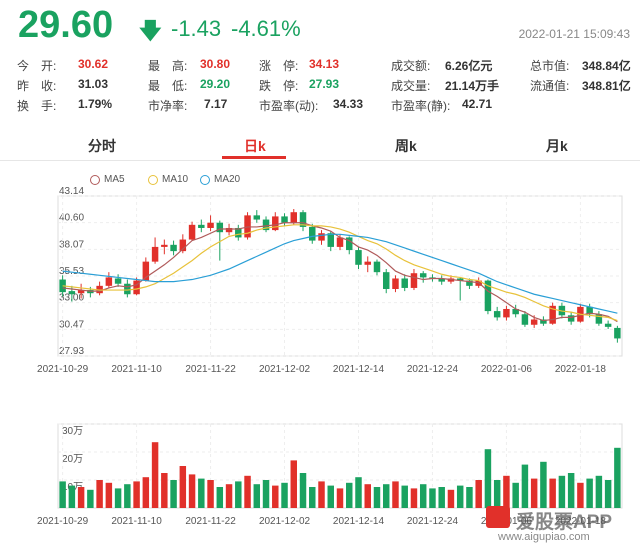 The image size is (640, 549). Describe the element at coordinates (220, 179) in the screenshot. I see `legend-ma20: MA20` at that location.